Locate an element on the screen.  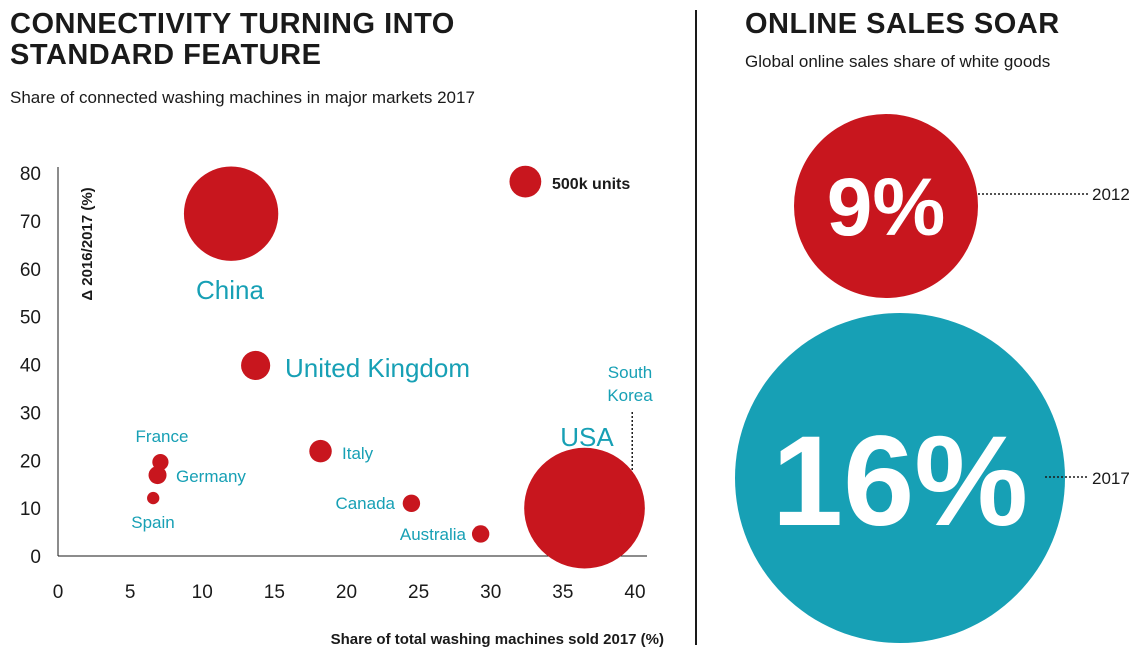
bubble-size-reference is located at coordinates (525, 181).